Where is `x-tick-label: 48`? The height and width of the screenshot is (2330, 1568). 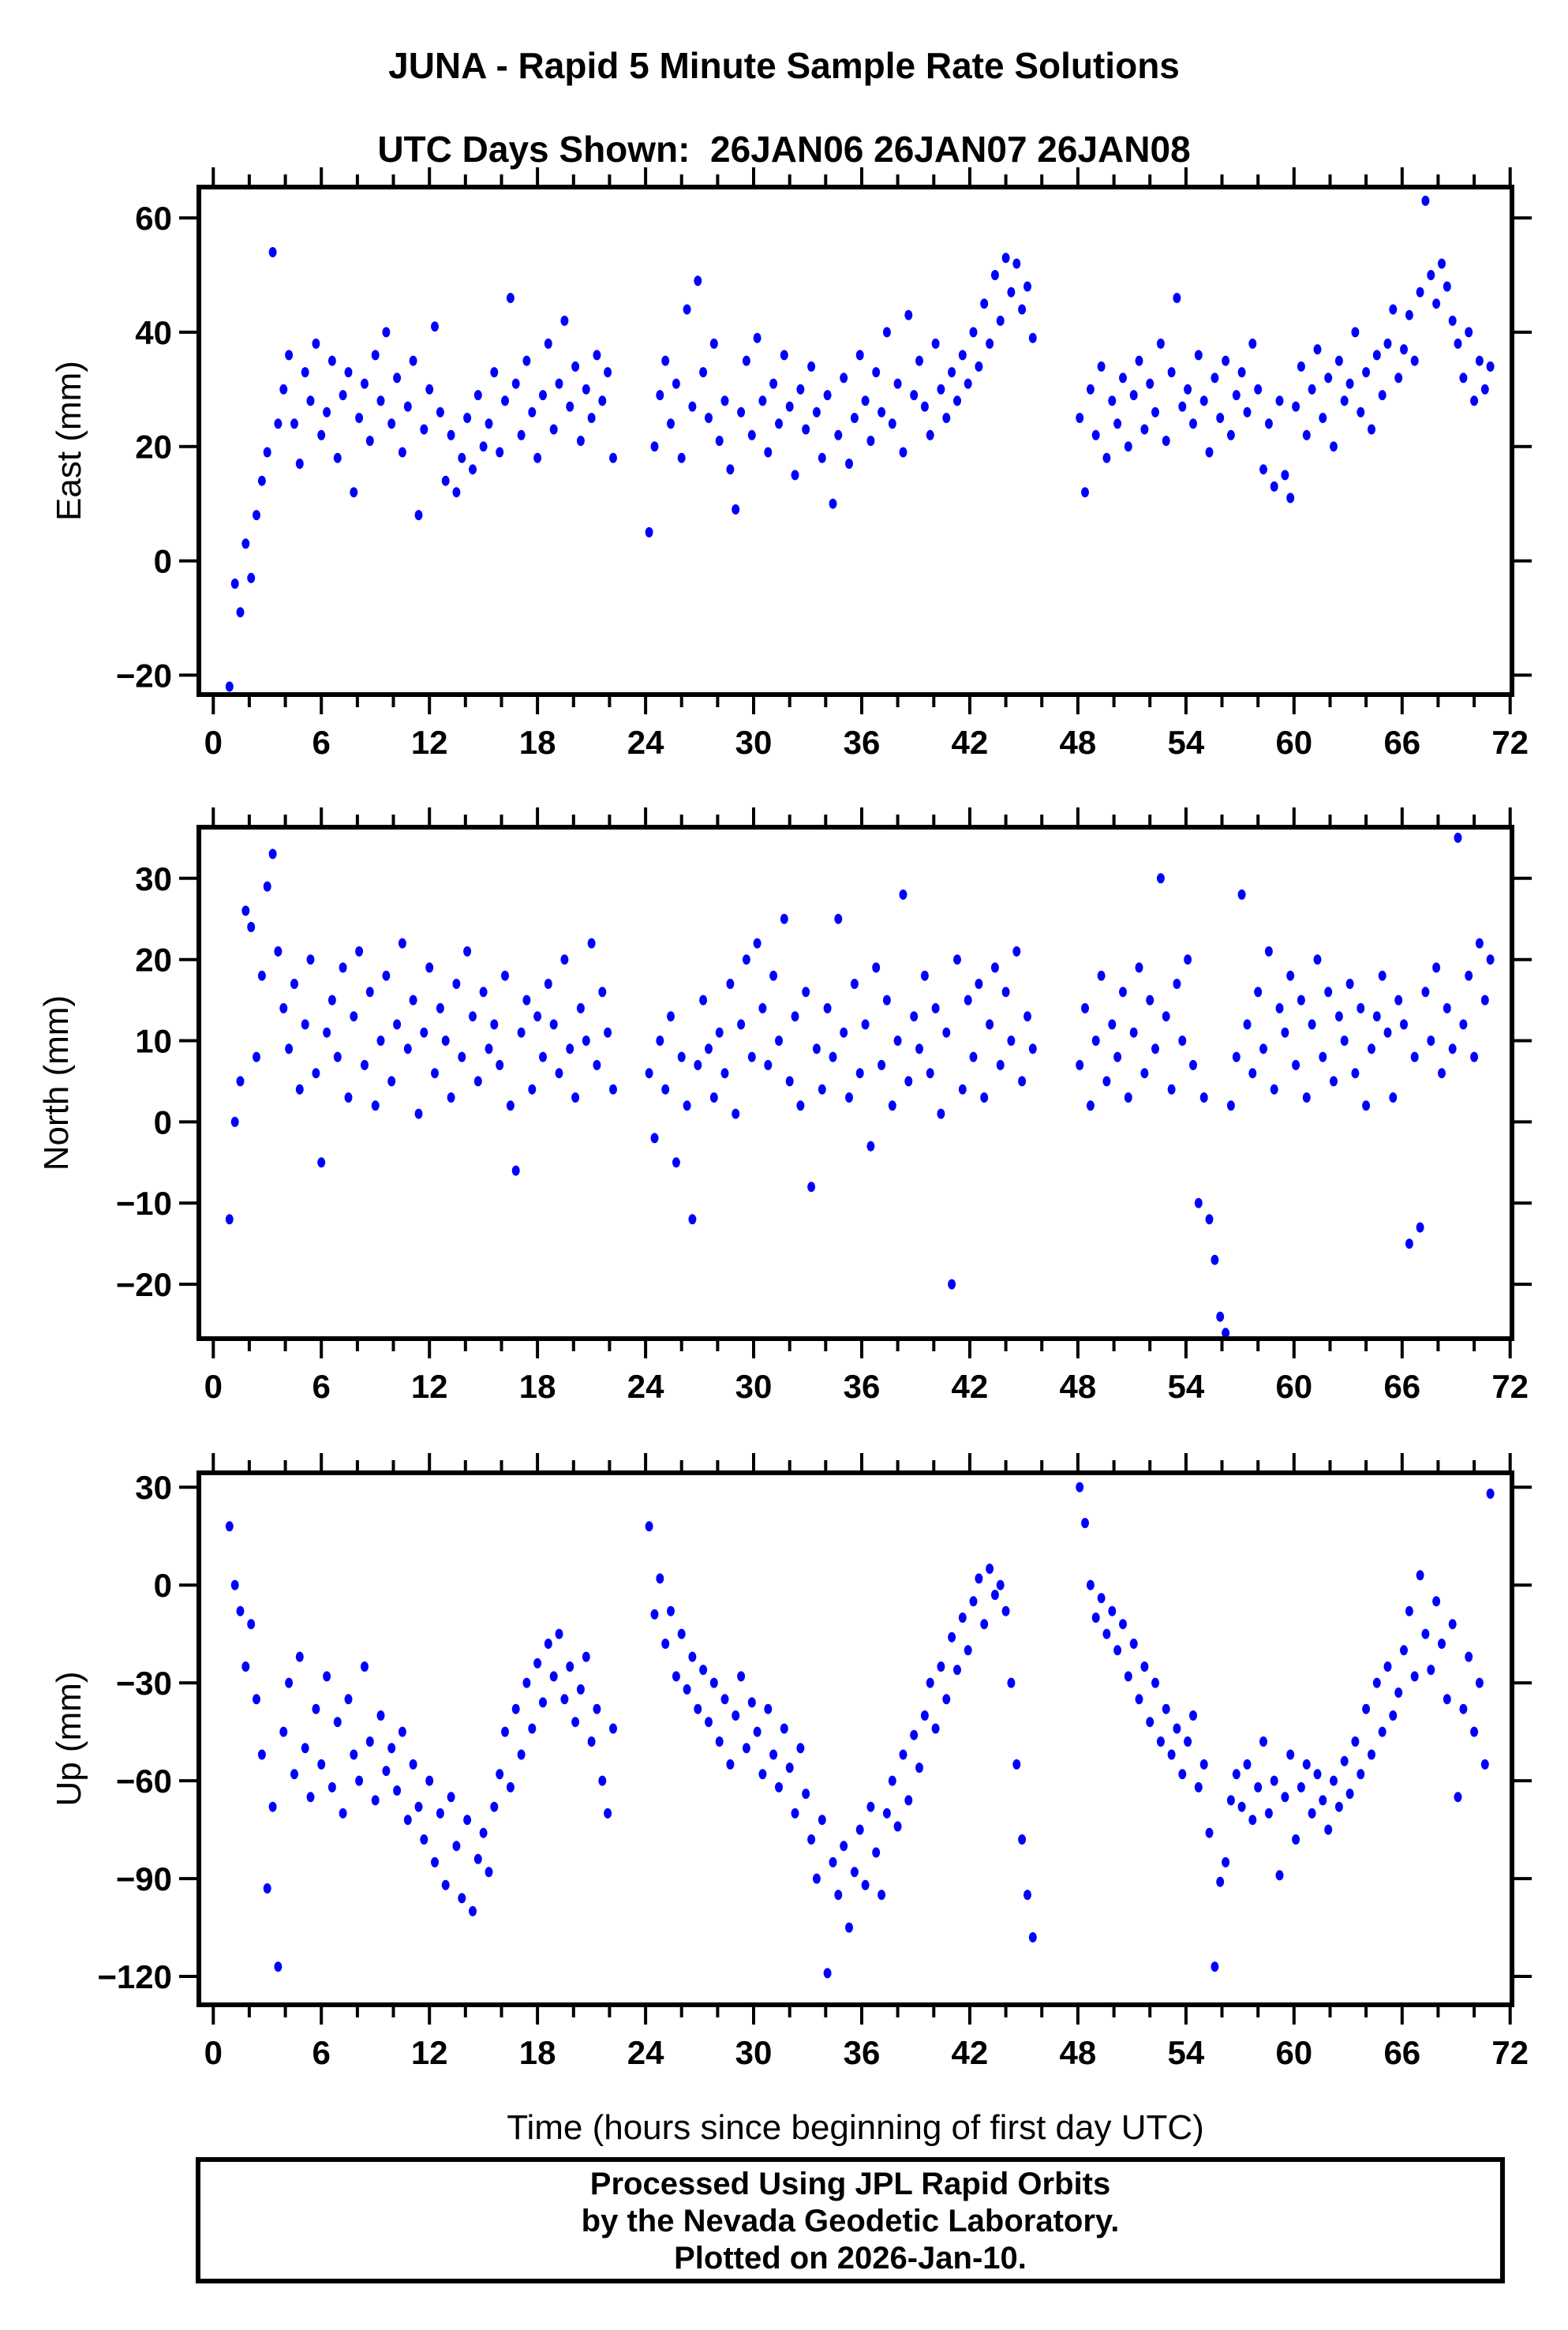
x-tick-label: 48 is located at coordinates (1078, 743).